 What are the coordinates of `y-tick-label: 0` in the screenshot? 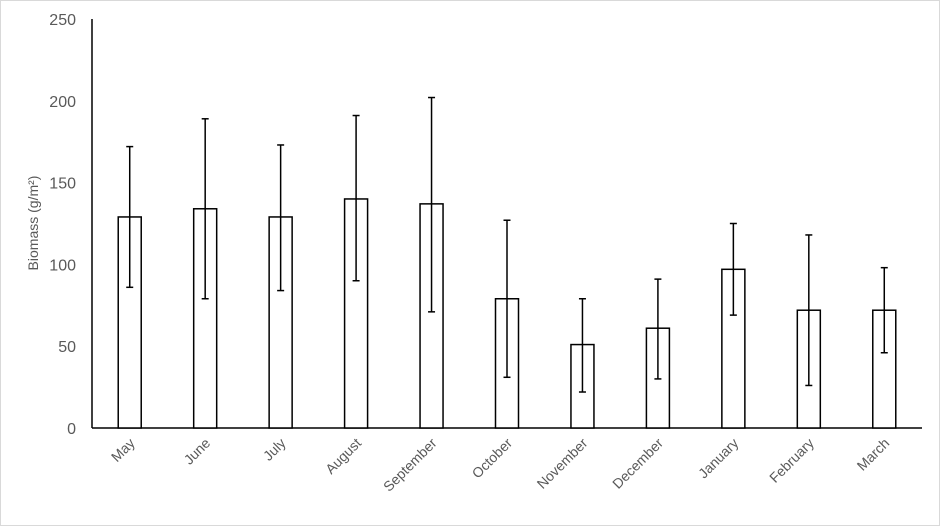 It's located at (71, 429).